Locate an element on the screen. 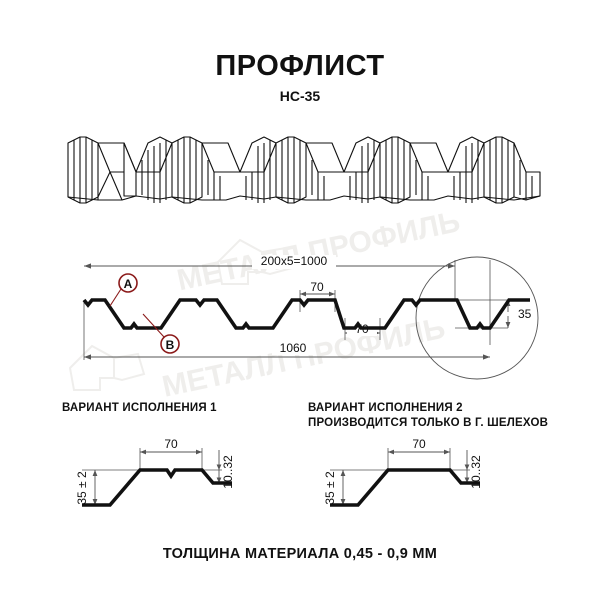 This screenshot has width=600, height=600. variant-2-width-label: 70 is located at coordinates (419, 444).